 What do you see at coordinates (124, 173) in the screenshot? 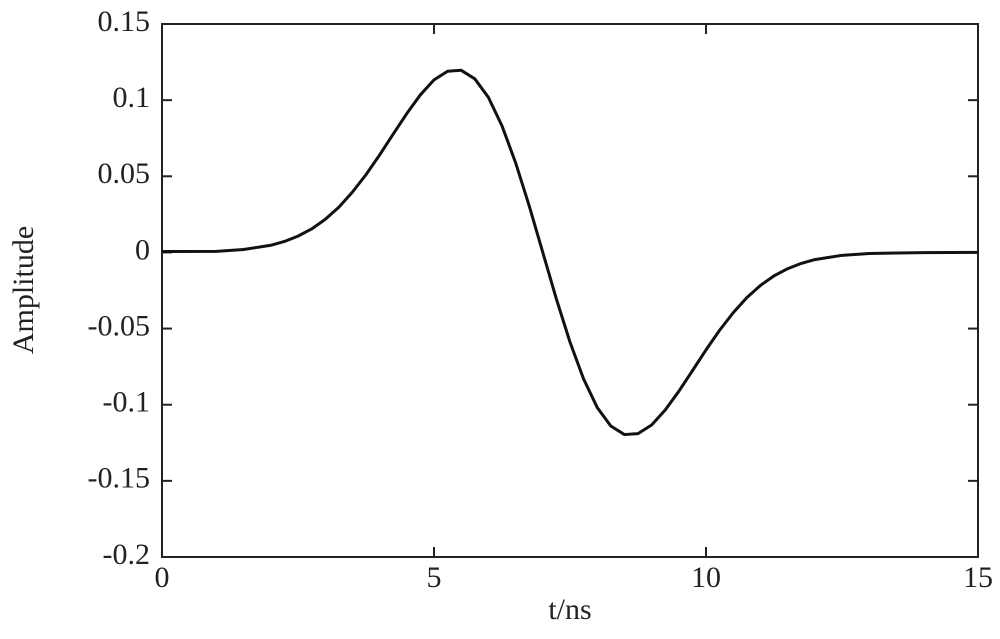
I see `y-tick-label: 0.05` at bounding box center [124, 173].